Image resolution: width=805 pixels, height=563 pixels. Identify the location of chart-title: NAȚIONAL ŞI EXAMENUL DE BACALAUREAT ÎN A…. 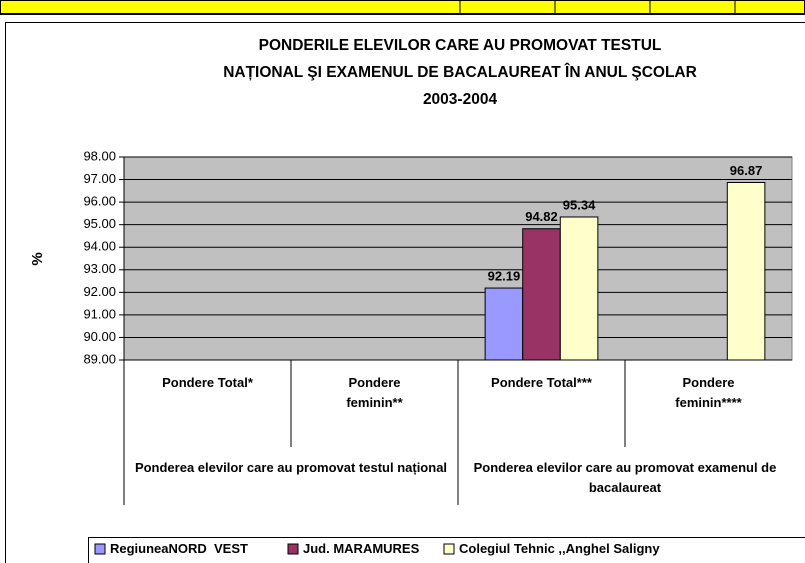
(460, 72).